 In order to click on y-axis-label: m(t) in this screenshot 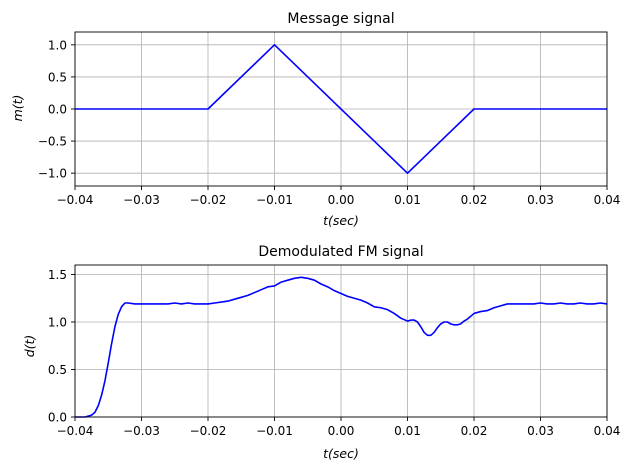, I will do `click(17, 108)`.